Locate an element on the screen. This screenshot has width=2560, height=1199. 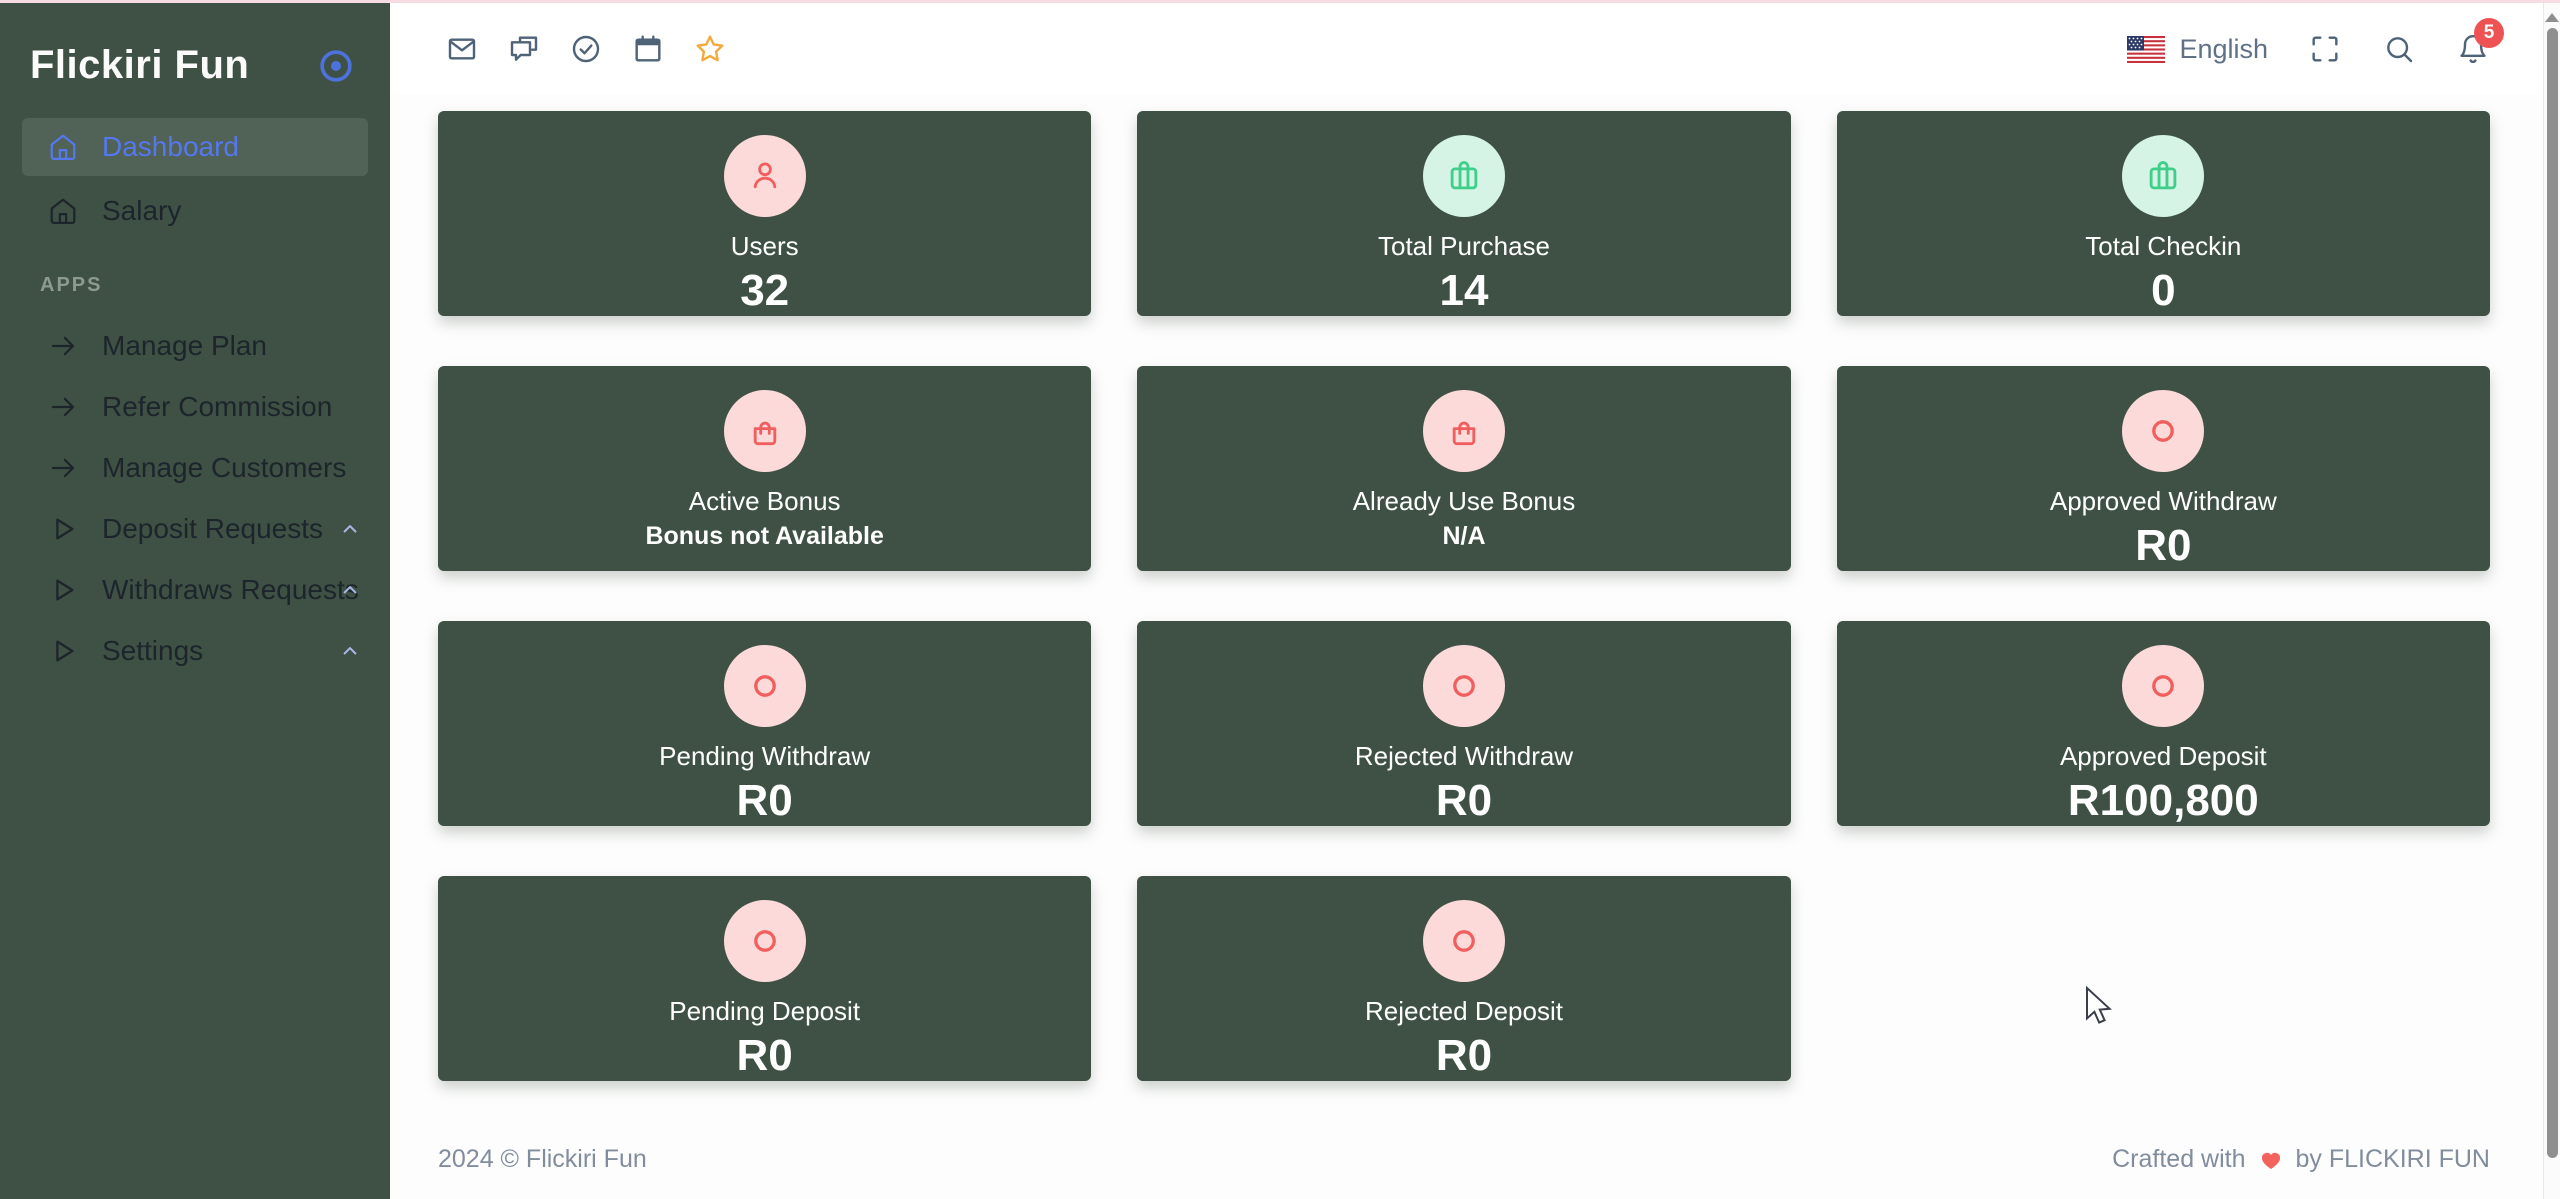
card-value: N/A is located at coordinates (1464, 535).